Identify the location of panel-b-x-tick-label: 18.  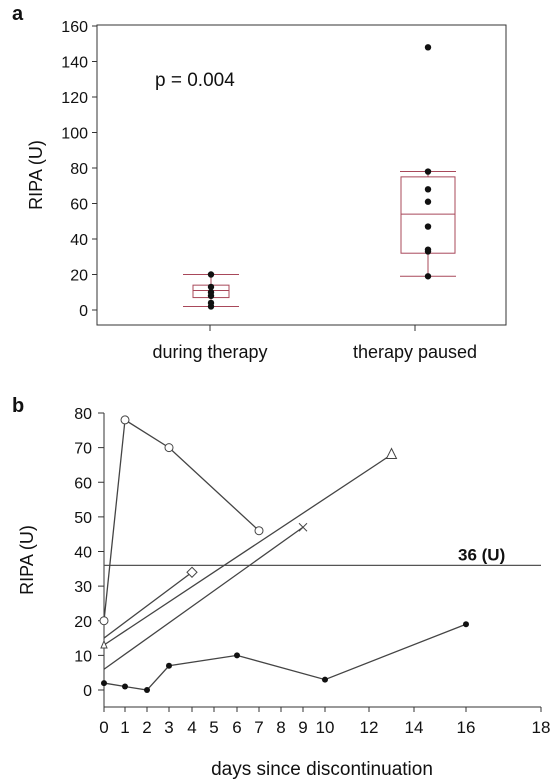
(541, 727).